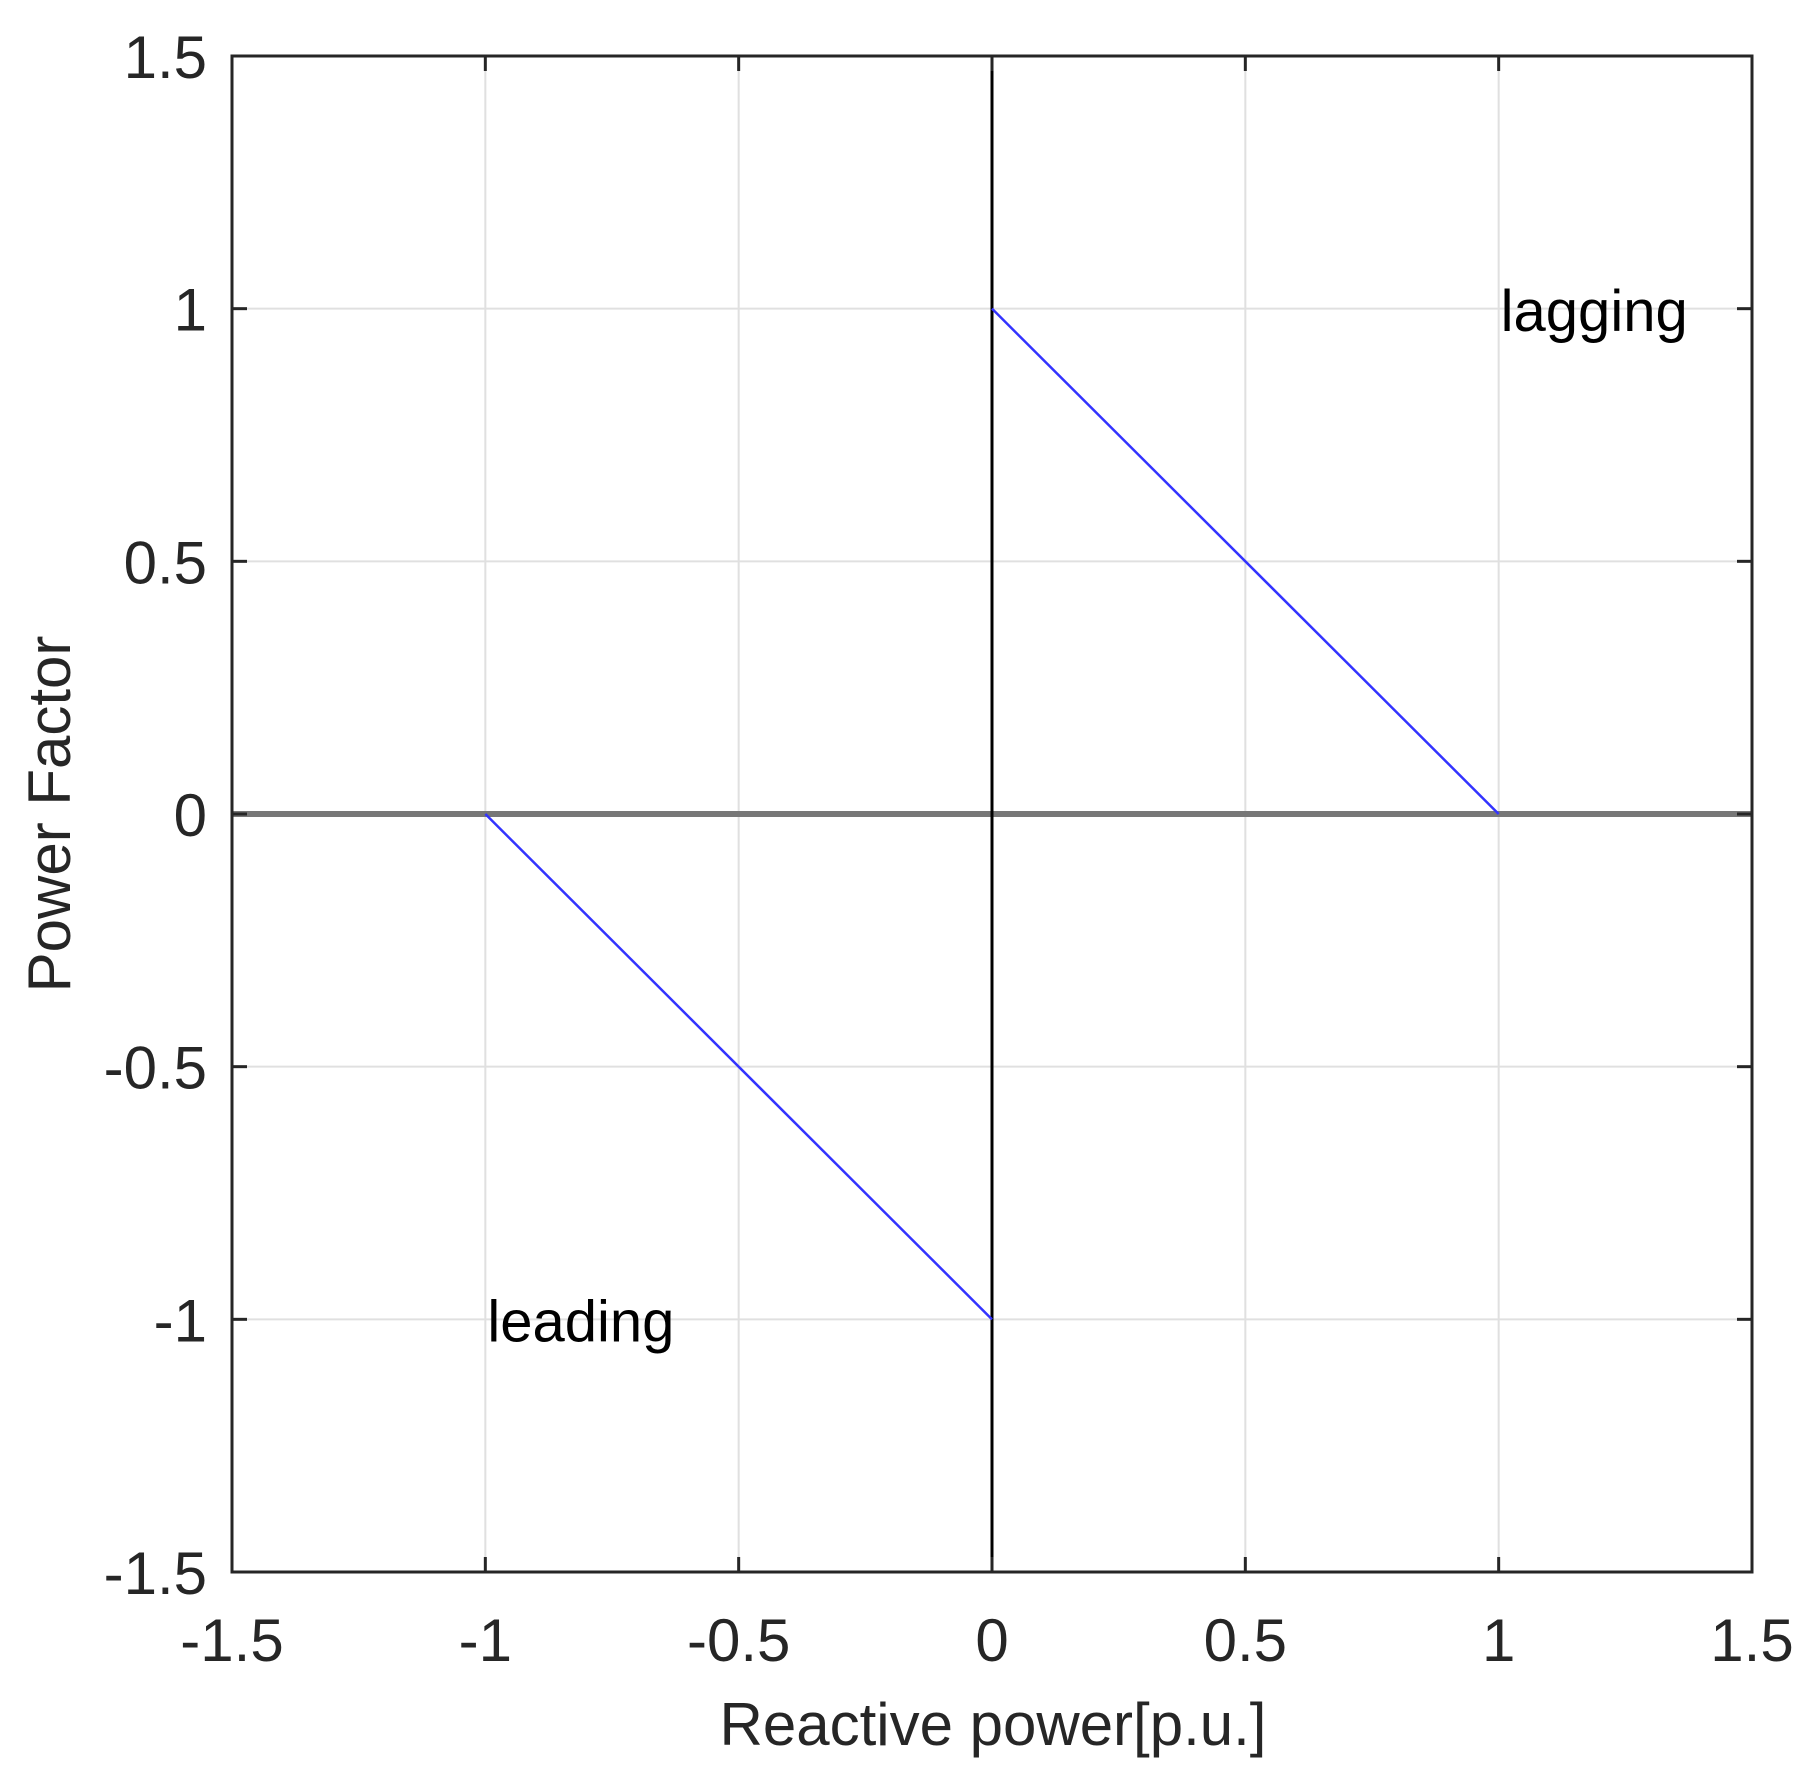 The width and height of the screenshot is (1815, 1782). What do you see at coordinates (231, 1640) in the screenshot?
I see `x-tick-label: -1.5` at bounding box center [231, 1640].